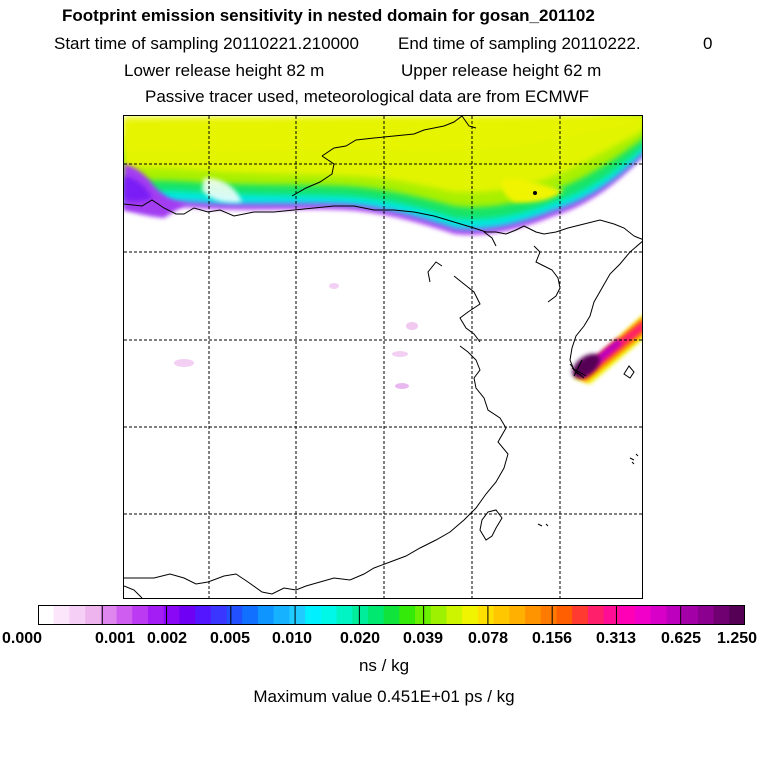 The width and height of the screenshot is (768, 768). I want to click on sampling-end-time-suffix: 0, so click(708, 43).